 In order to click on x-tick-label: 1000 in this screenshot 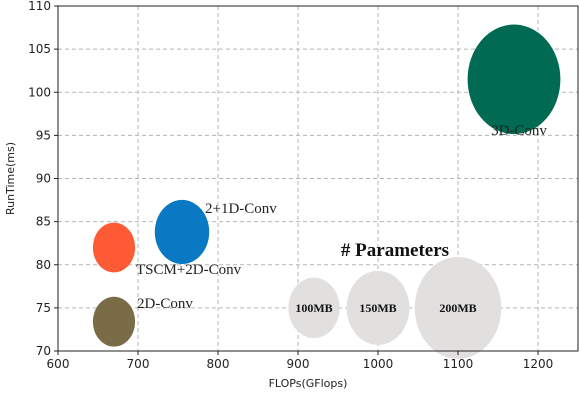, I will do `click(378, 364)`.